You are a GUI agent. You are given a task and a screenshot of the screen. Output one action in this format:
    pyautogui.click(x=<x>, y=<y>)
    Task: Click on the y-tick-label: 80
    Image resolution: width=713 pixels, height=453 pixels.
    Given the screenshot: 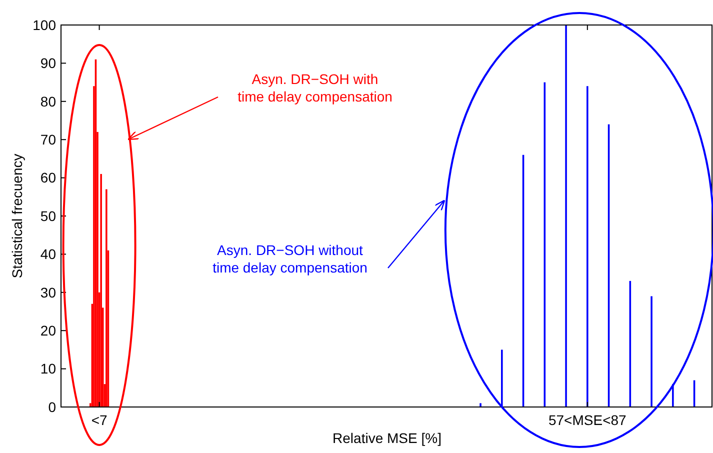 What is the action you would take?
    pyautogui.click(x=48, y=101)
    